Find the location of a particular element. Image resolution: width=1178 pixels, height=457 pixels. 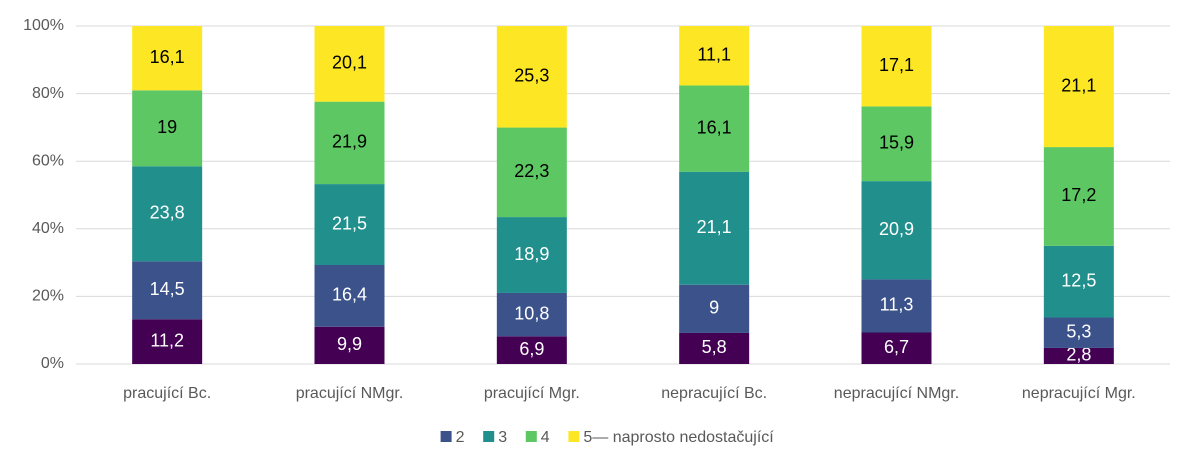

data-label: 21,9 is located at coordinates (349, 142).